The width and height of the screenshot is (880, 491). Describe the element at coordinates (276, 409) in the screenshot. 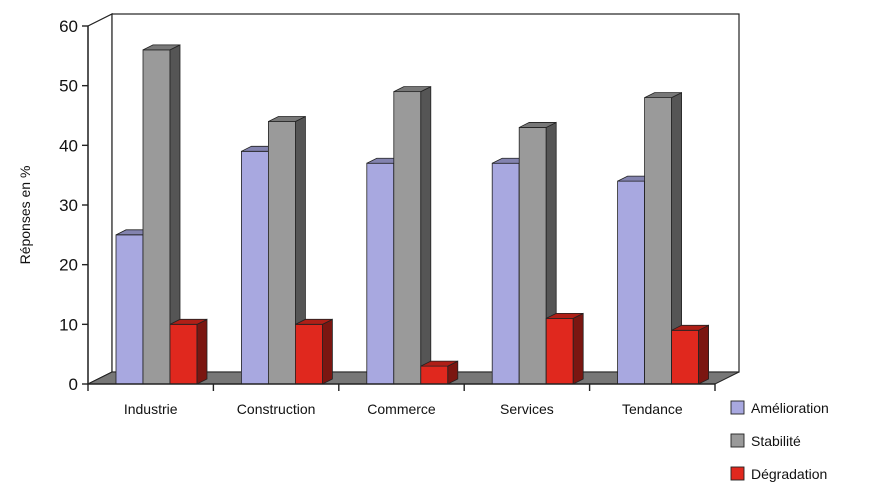

I see `x-tick-label: Construction` at that location.